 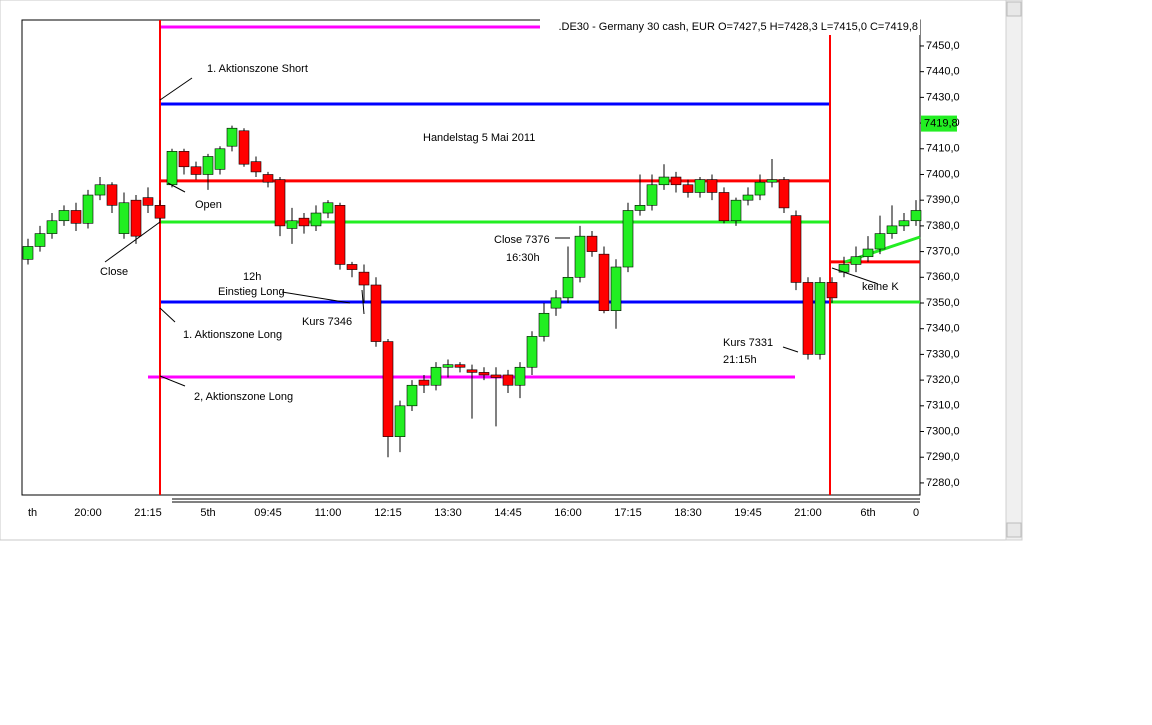 I want to click on x-tick-label: 14:45, so click(x=508, y=513).